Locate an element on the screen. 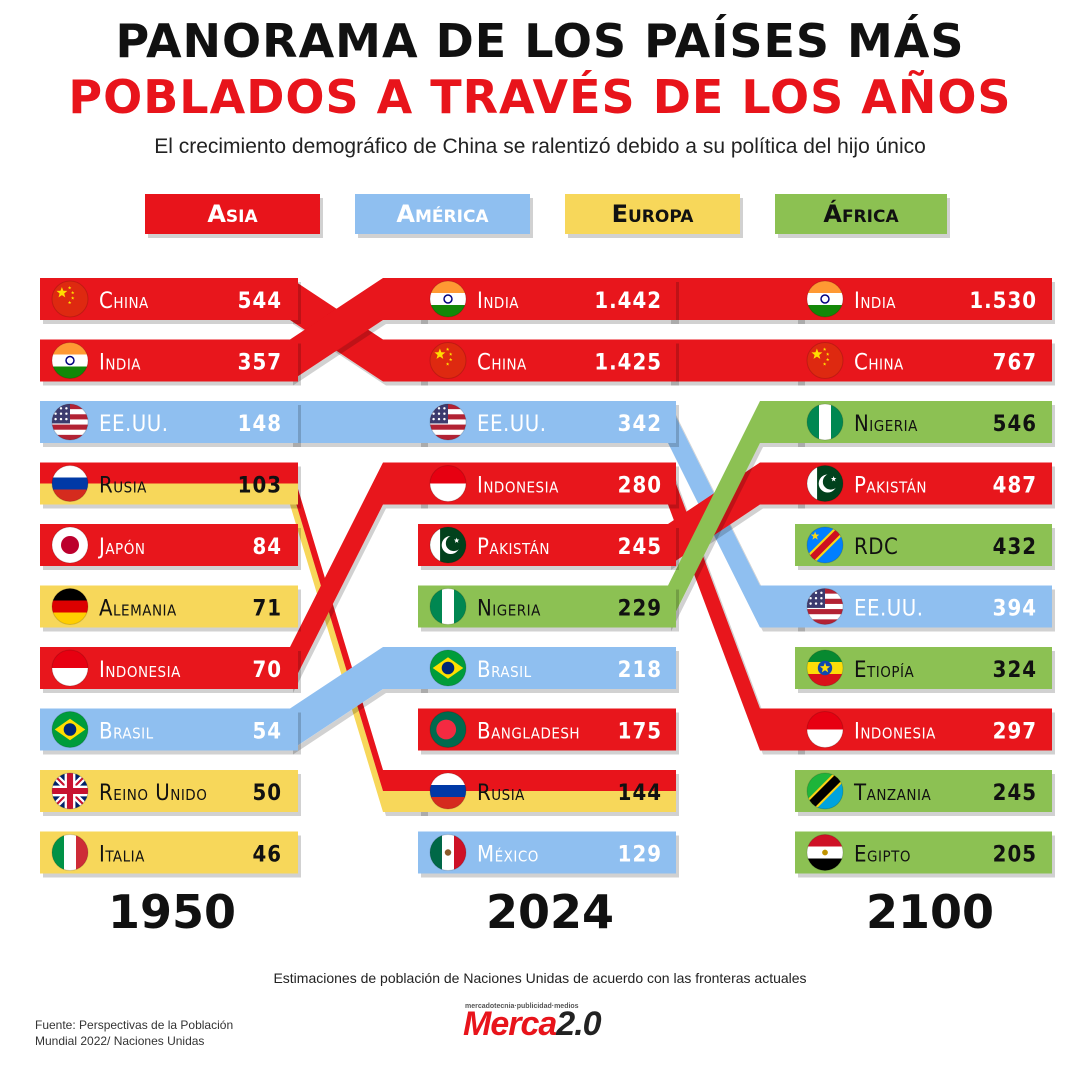 This screenshot has height=1080, width=1080. row-brasil-1950: Brasil 54 is located at coordinates (169, 729).